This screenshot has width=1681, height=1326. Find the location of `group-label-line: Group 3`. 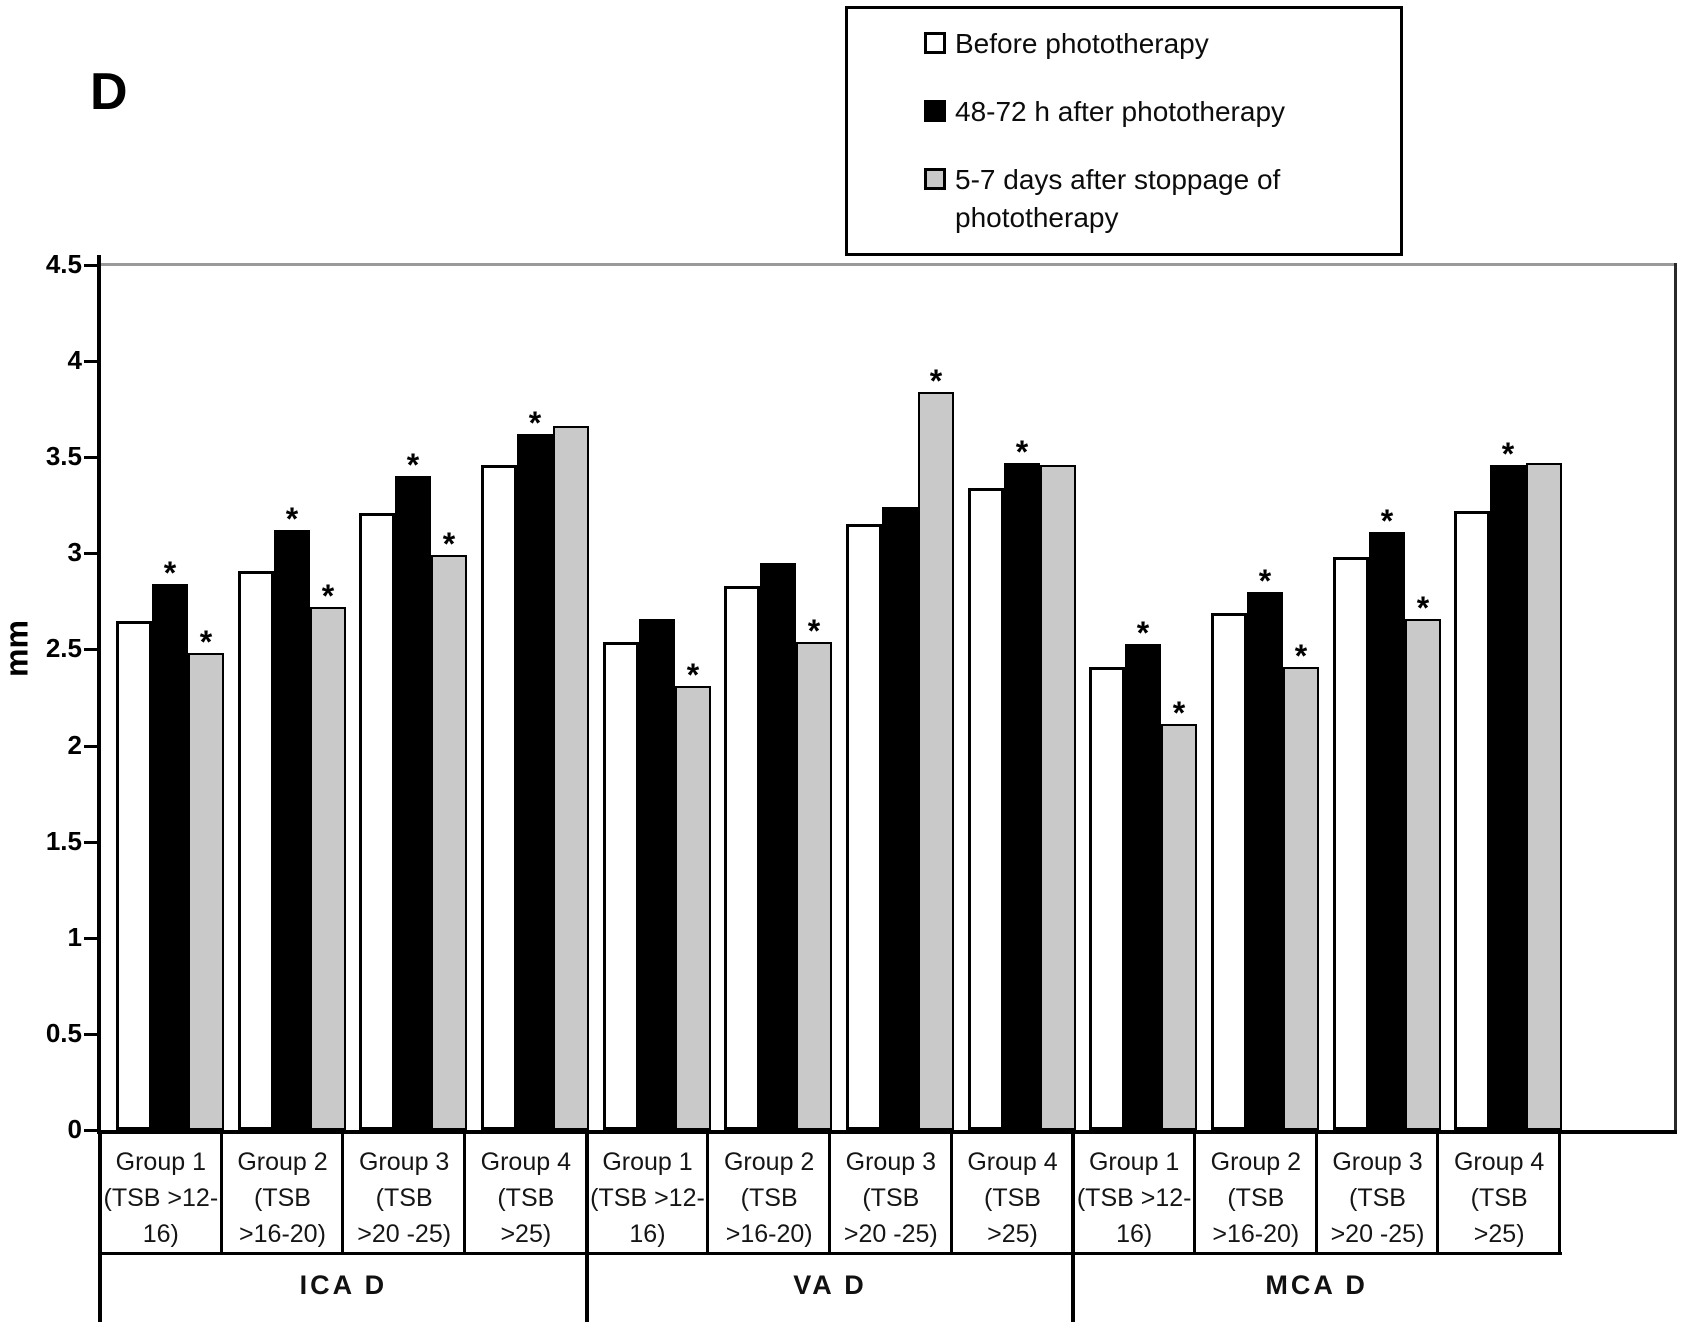

group-label-line: Group 3 is located at coordinates (890, 1162).